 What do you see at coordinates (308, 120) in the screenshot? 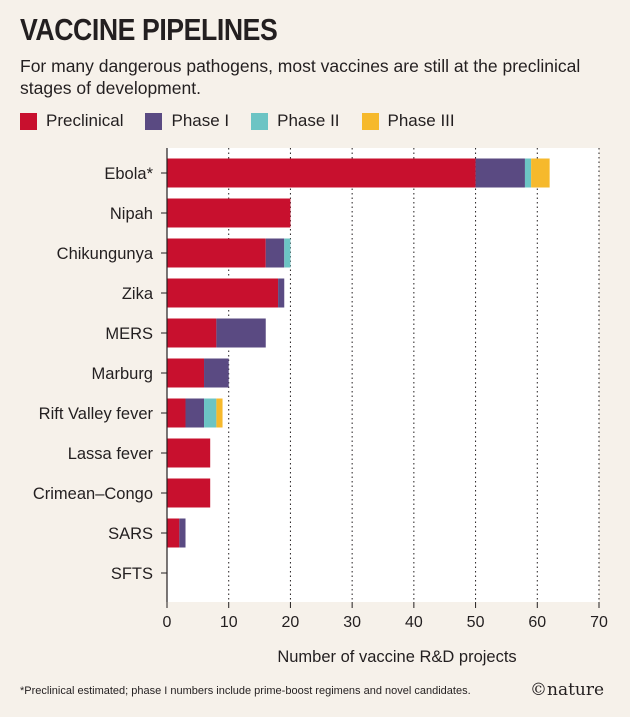
I see `legend-label-phase-2: Phase II` at bounding box center [308, 120].